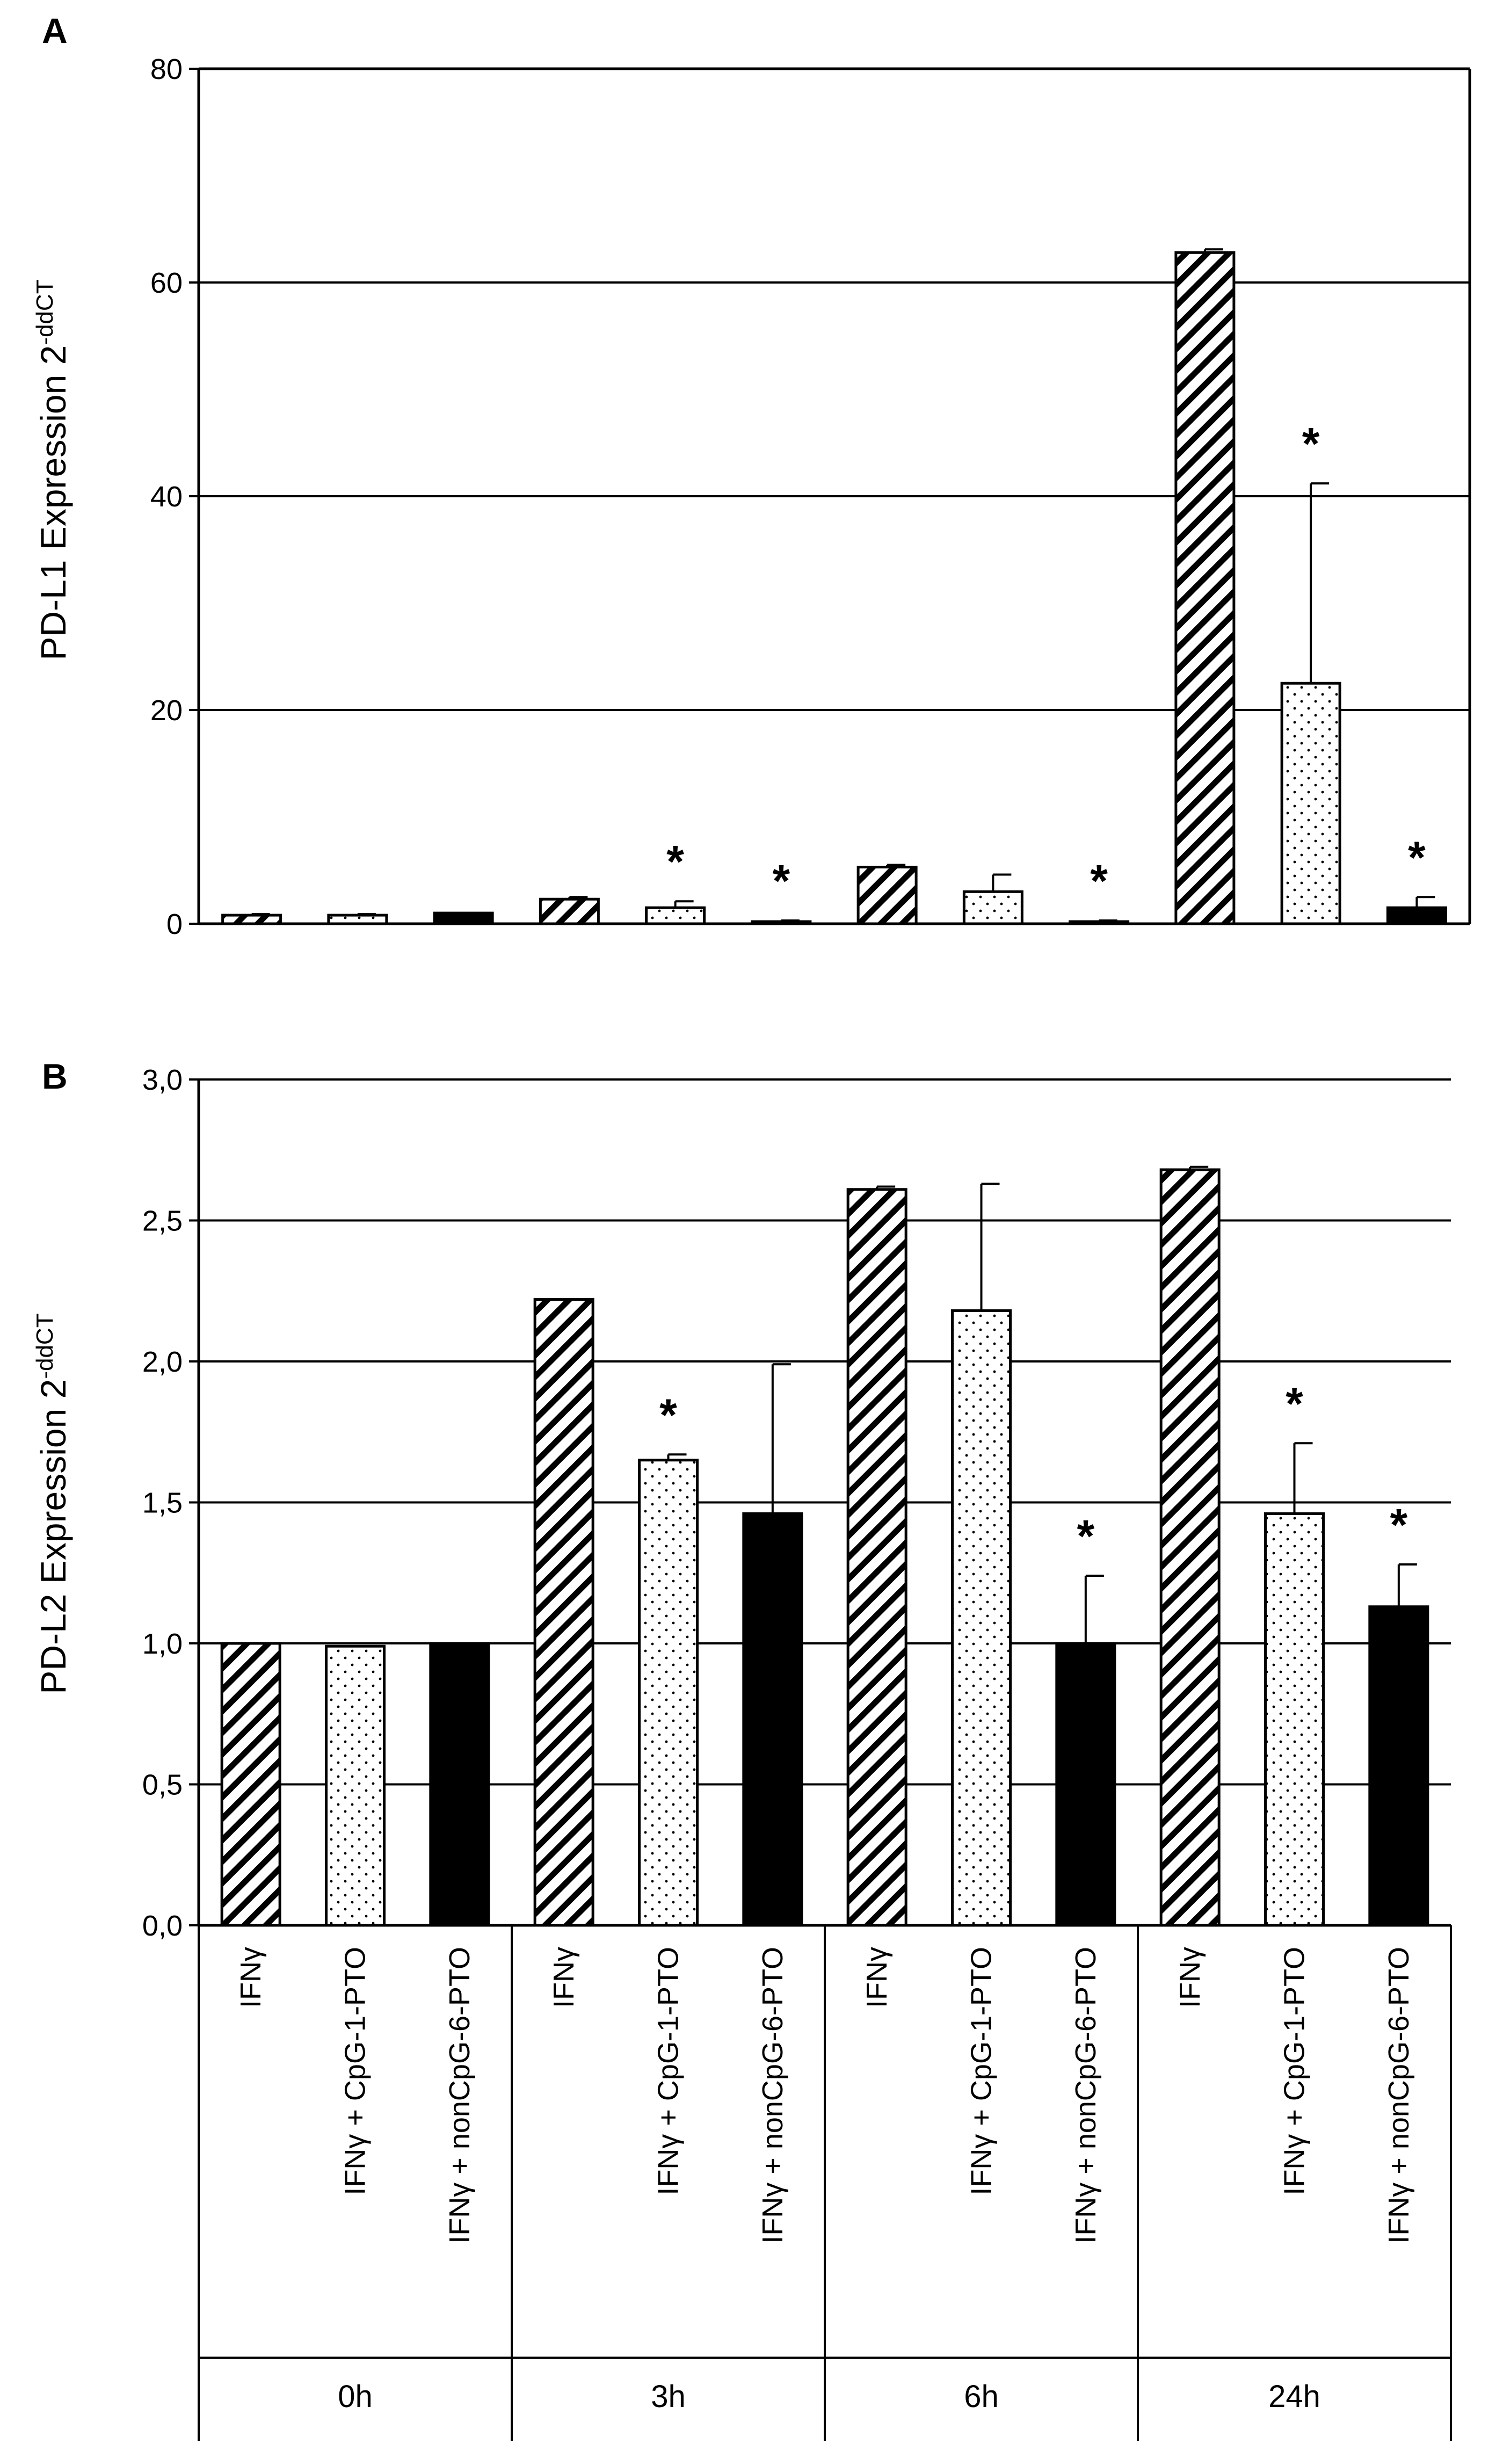 Image resolution: width=1503 pixels, height=2464 pixels. What do you see at coordinates (52, 470) in the screenshot?
I see `panel-a-y-axis-label: PD-L1 Expression 2-ddCT` at bounding box center [52, 470].